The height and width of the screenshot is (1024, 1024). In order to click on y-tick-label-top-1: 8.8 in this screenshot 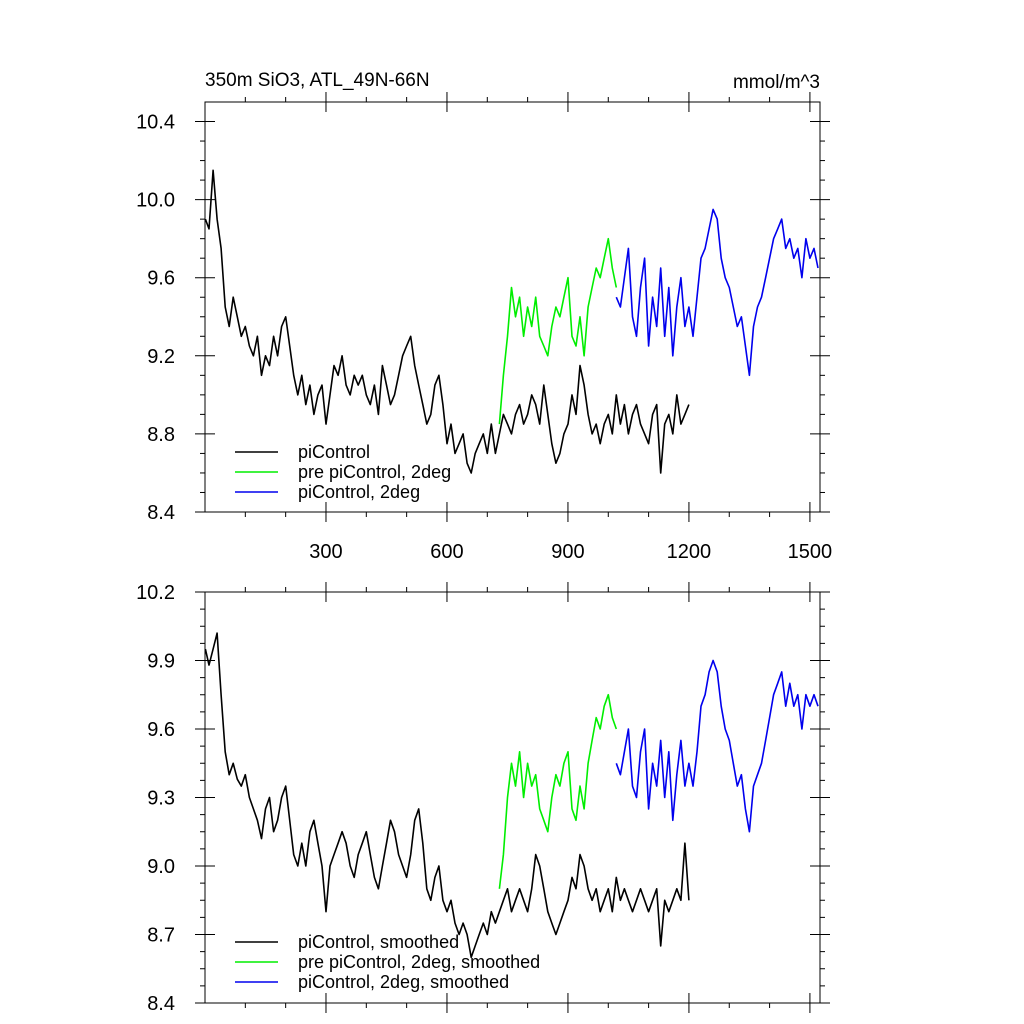, I will do `click(161, 435)`.